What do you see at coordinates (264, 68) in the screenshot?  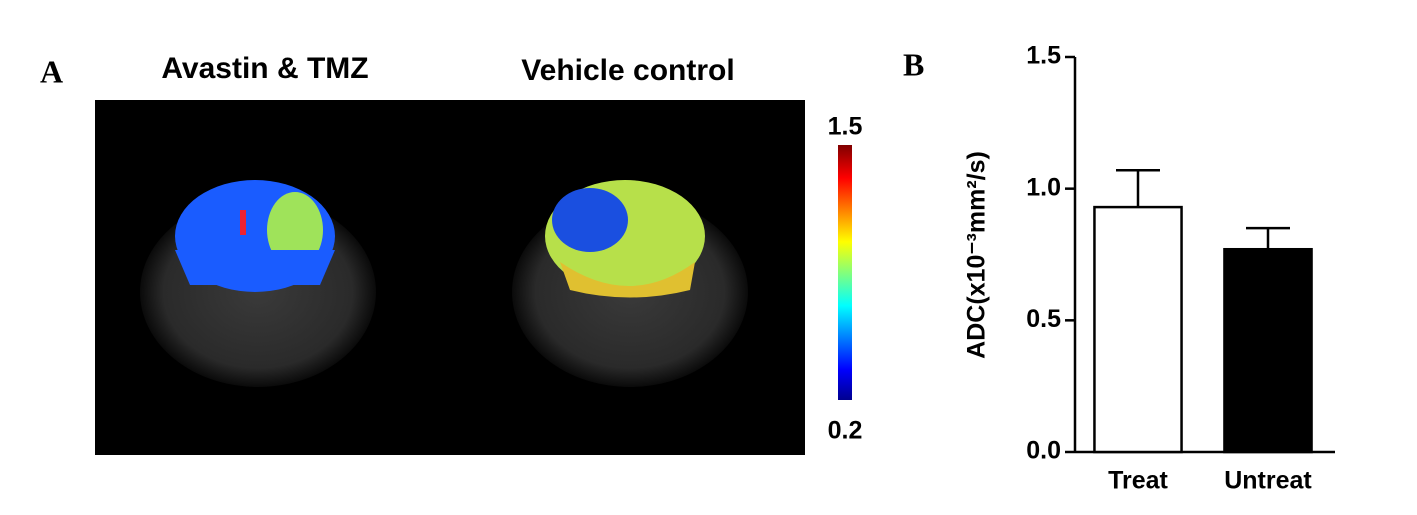 I see `image-title: Avastin & TMZ` at bounding box center [264, 68].